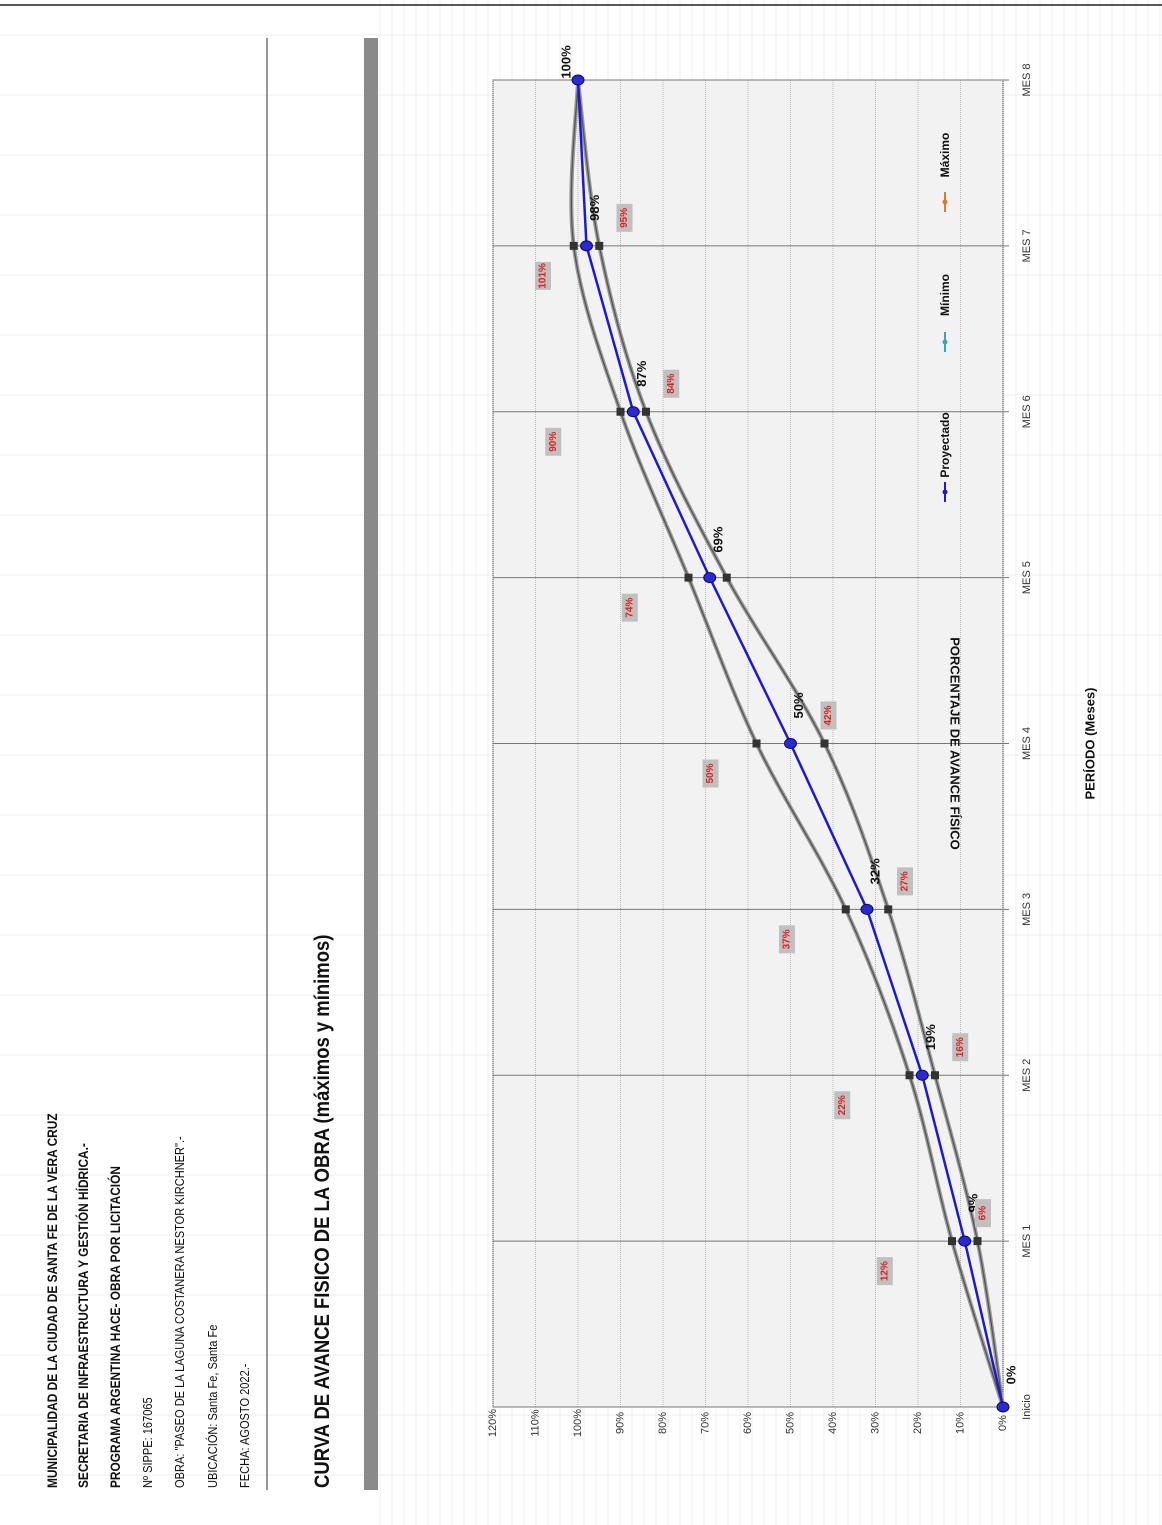 The height and width of the screenshot is (1525, 1162). What do you see at coordinates (536, 1423) in the screenshot?
I see `y-tick-label: 110%` at bounding box center [536, 1423].